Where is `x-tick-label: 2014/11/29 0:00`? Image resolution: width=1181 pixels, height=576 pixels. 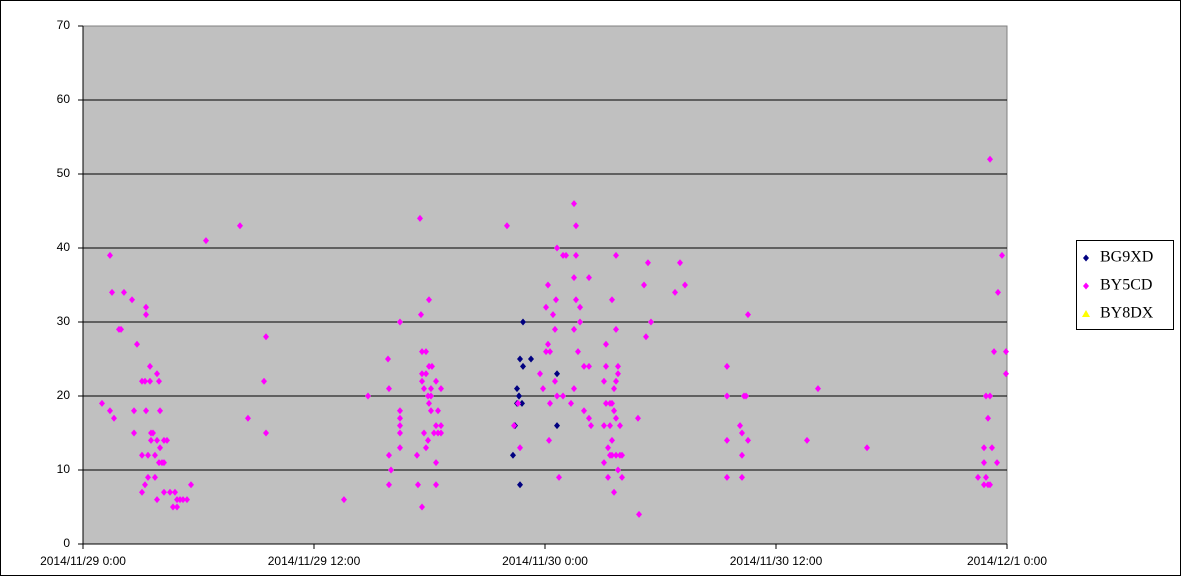
x-tick-label: 2014/11/29 0:00 is located at coordinates (83, 561).